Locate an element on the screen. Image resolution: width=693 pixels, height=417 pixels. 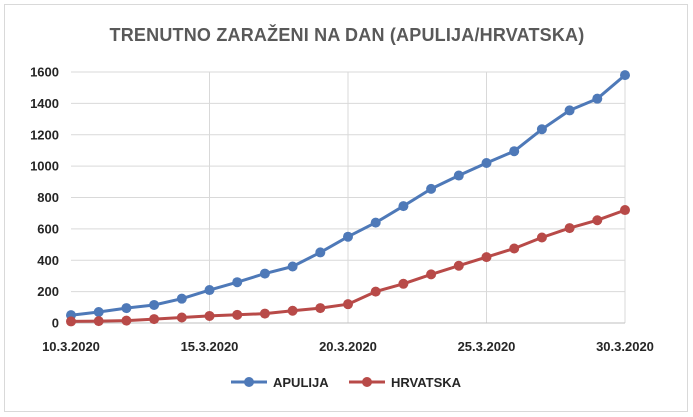
y-tick-label: 1600 is located at coordinates (44, 72).